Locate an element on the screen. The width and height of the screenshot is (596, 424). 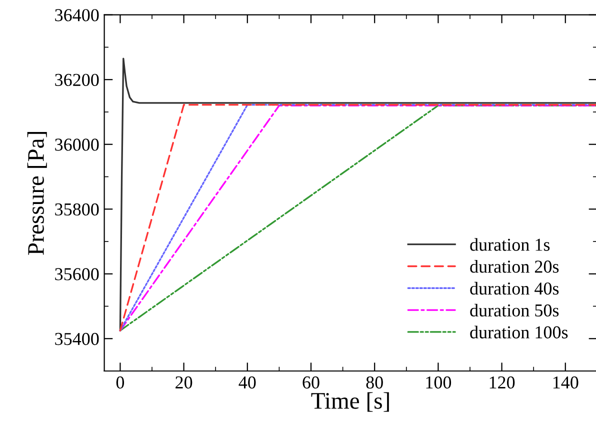
y-tick-label: 35400 is located at coordinates (77, 339).